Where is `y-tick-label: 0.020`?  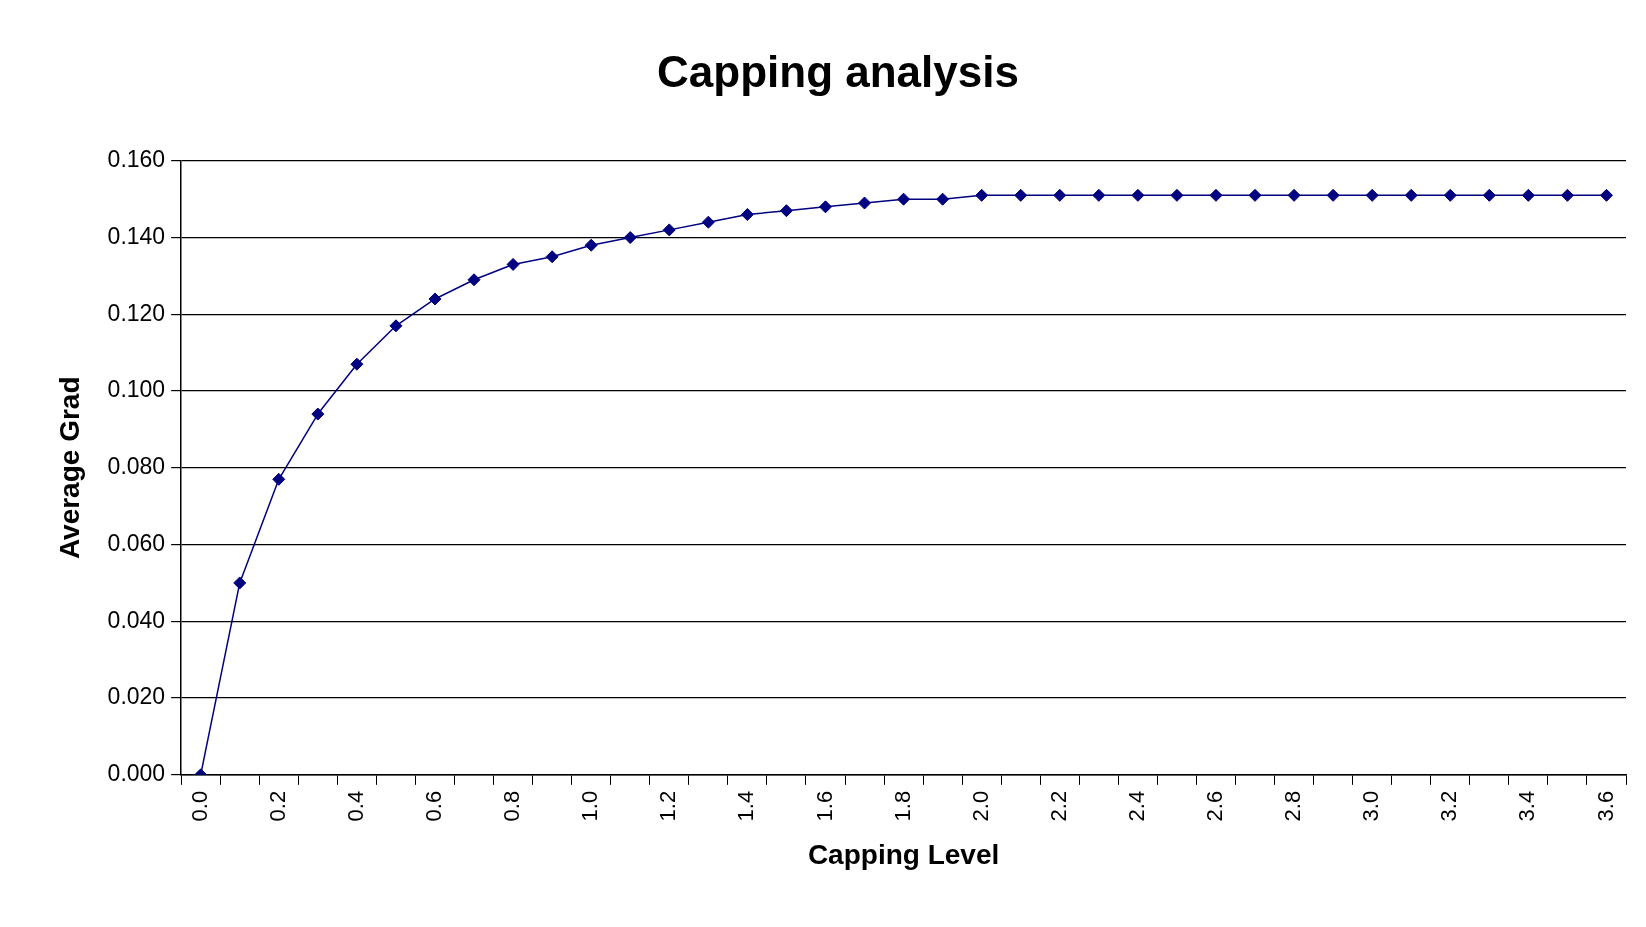 y-tick-label: 0.020 is located at coordinates (136, 696).